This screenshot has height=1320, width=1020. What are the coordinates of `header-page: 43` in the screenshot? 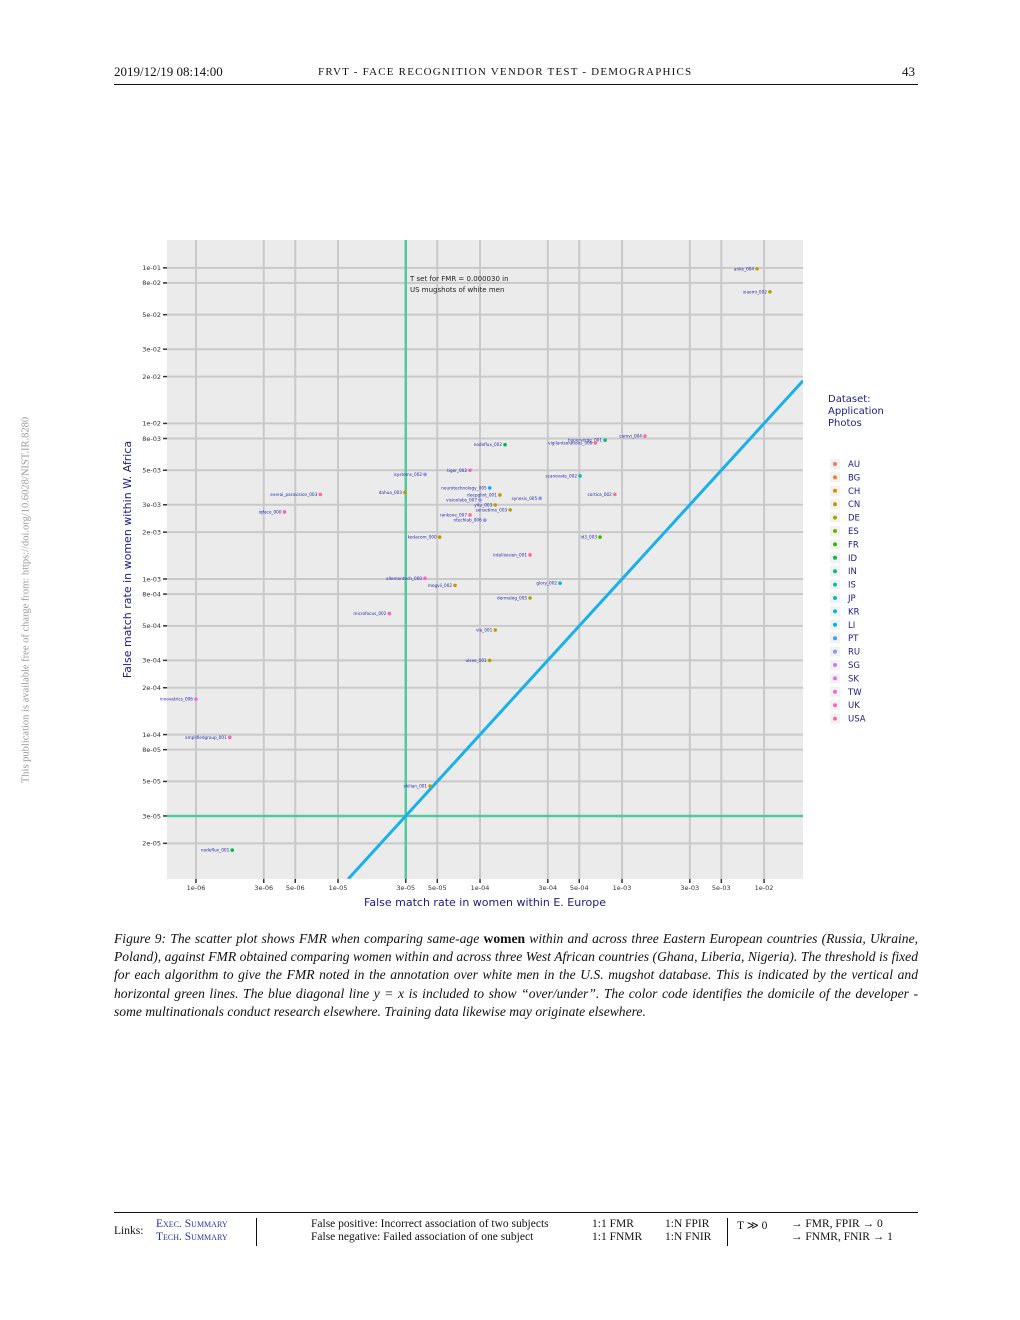 It's located at (908, 71).